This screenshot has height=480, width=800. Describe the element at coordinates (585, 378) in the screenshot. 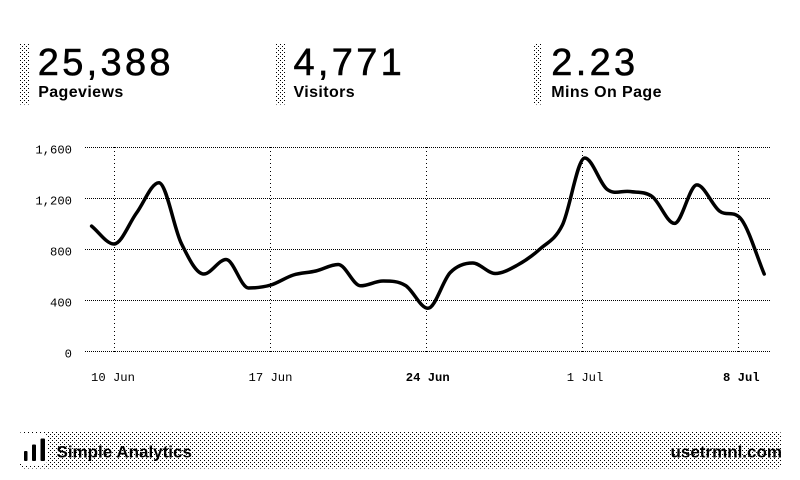

I see `svg-text: 1 Jul` at that location.